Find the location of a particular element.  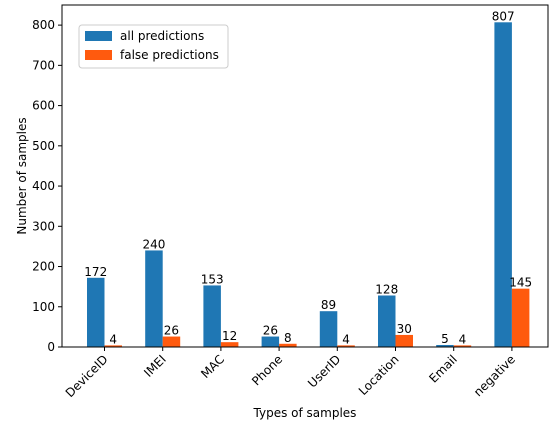

y-tick-label-0: 0 is located at coordinates (51, 347).